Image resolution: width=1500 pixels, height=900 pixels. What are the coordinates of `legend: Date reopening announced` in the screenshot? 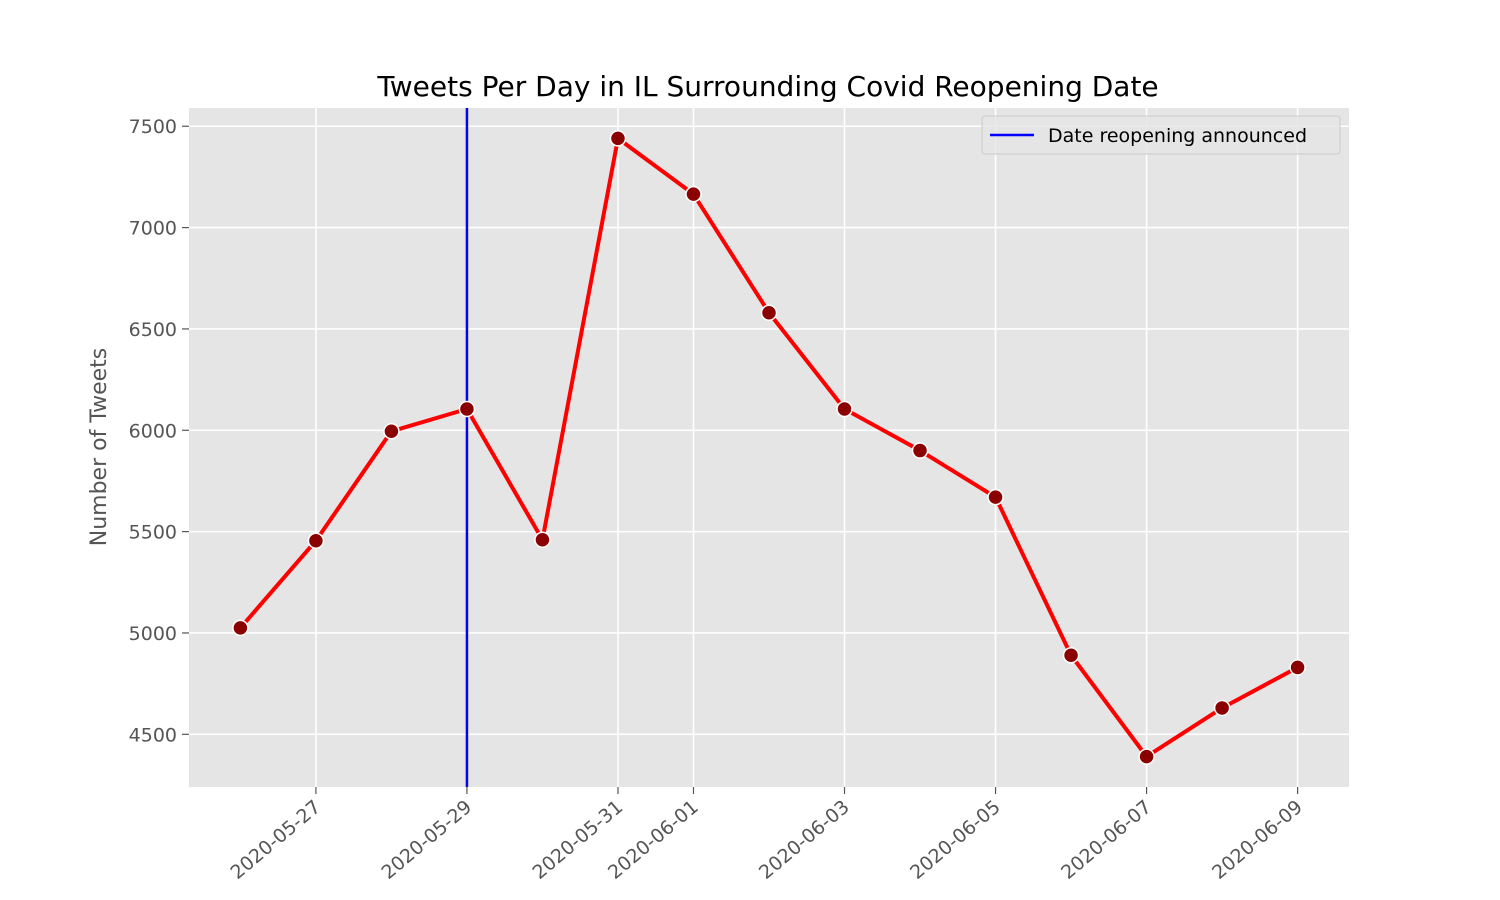 It's located at (1161, 135).